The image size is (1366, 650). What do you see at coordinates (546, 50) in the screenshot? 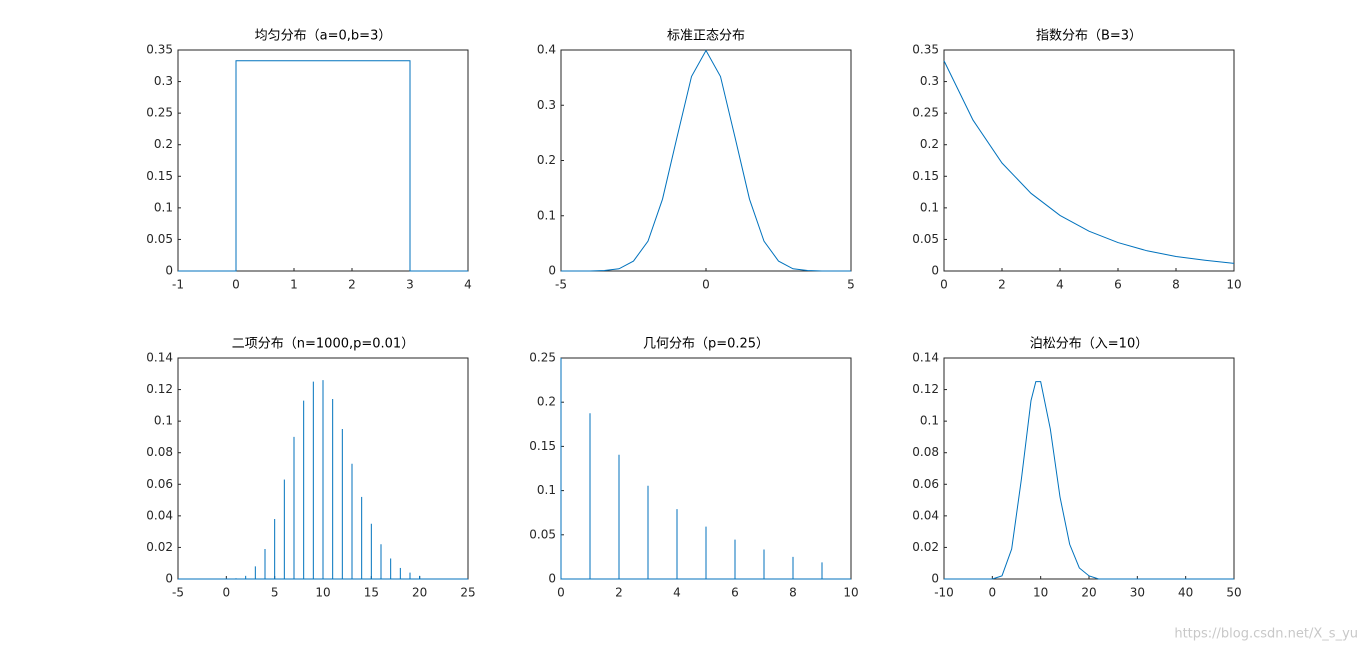
I see `y-tick-label: 0.4` at bounding box center [546, 50].